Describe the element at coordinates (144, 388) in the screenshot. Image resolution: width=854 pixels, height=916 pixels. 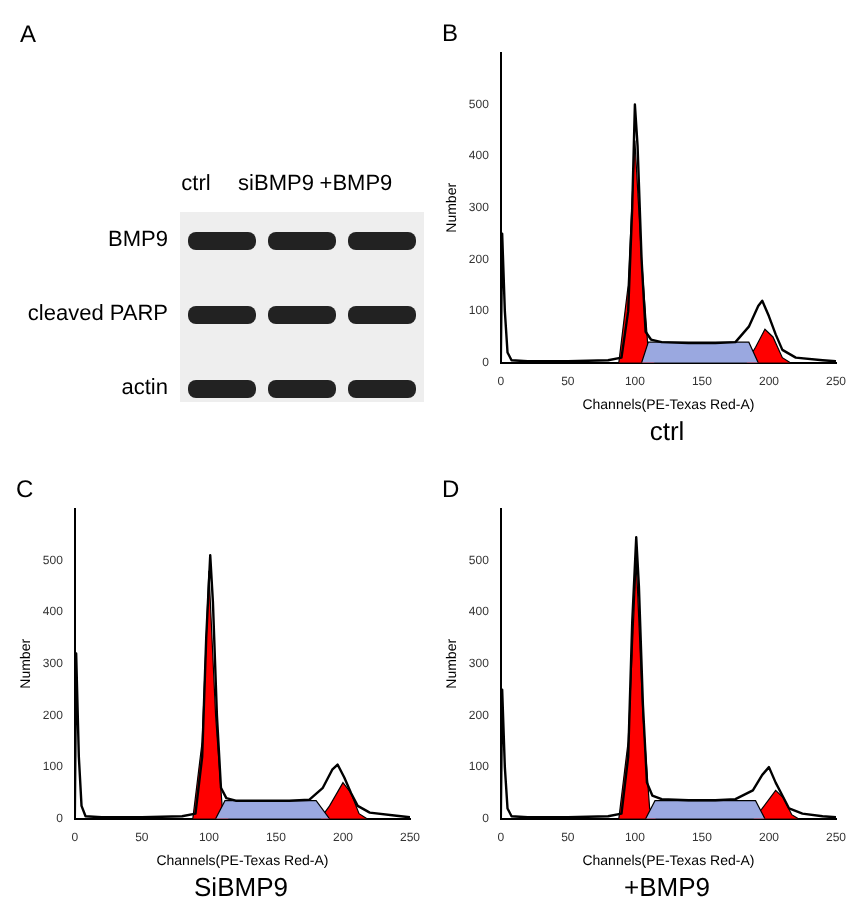
I see `category-label: actin` at that location.